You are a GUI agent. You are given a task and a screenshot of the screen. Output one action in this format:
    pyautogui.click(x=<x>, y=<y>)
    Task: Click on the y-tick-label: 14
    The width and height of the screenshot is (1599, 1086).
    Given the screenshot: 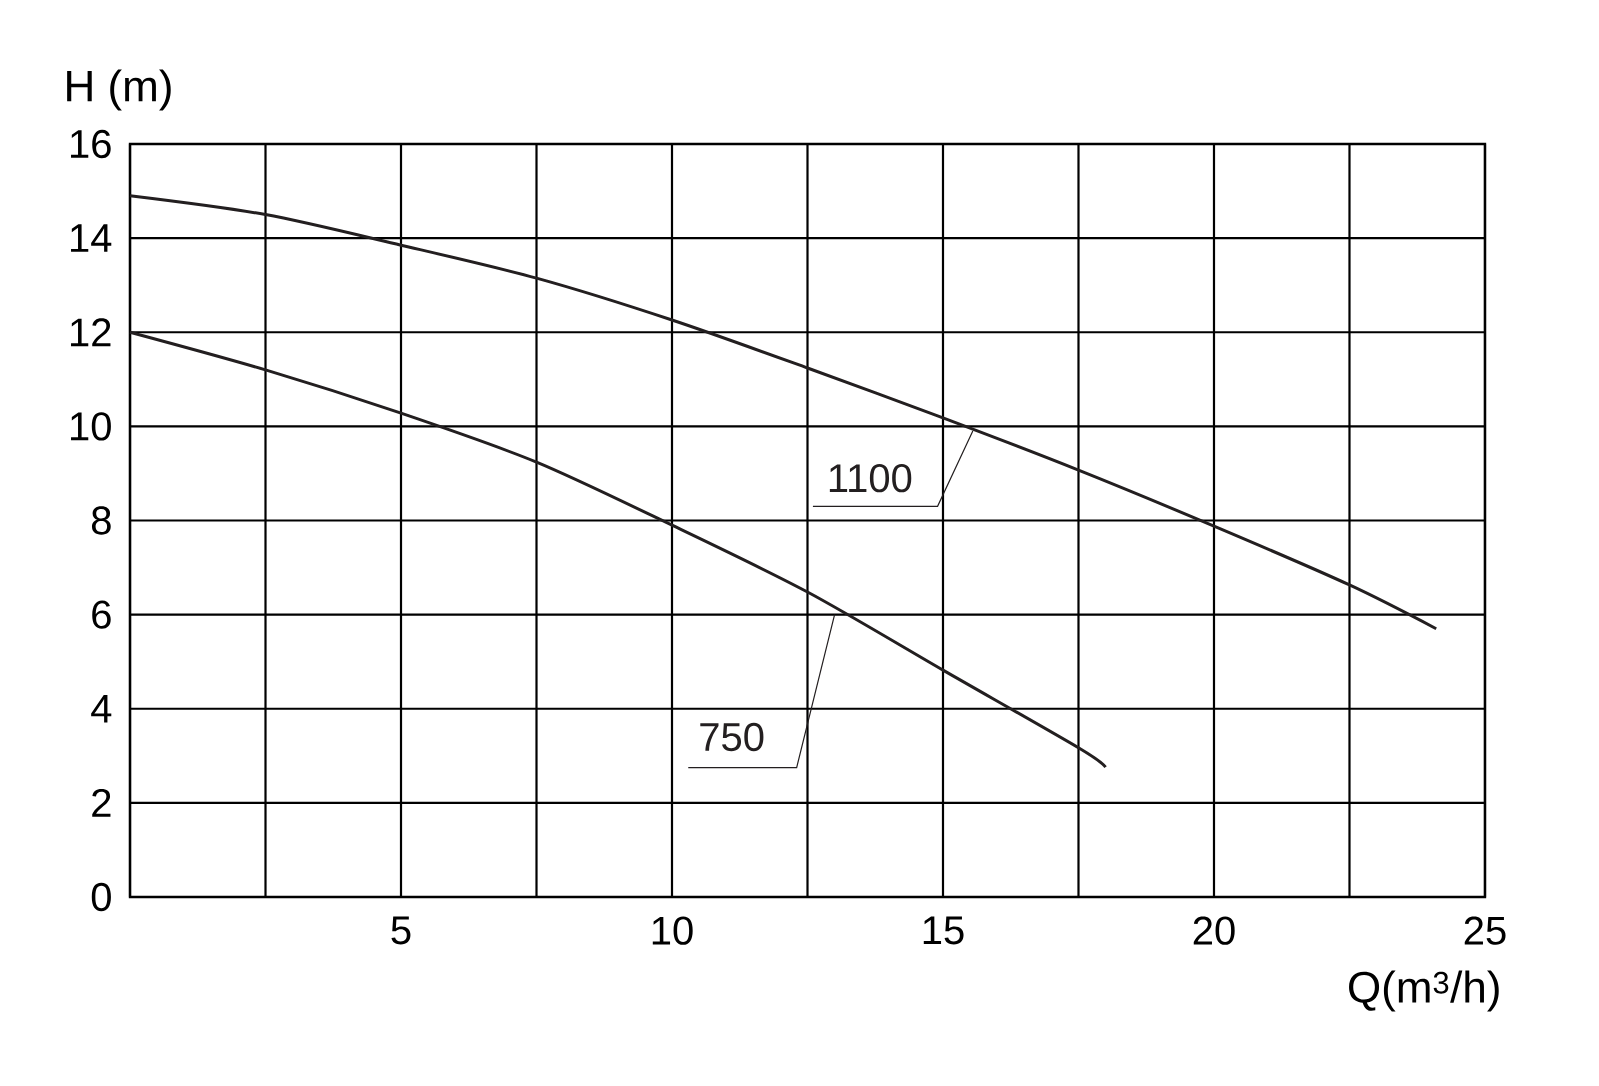 What is the action you would take?
    pyautogui.click(x=91, y=238)
    